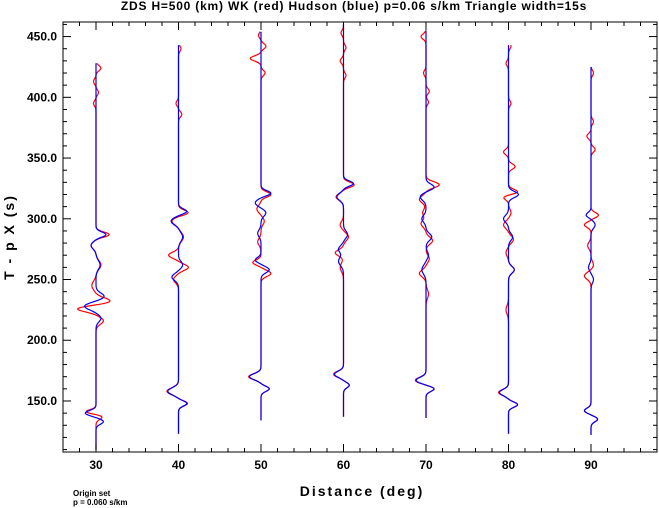 The width and height of the screenshot is (659, 508). What do you see at coordinates (42, 401) in the screenshot?
I see `y-tick-label: 150.0` at bounding box center [42, 401].